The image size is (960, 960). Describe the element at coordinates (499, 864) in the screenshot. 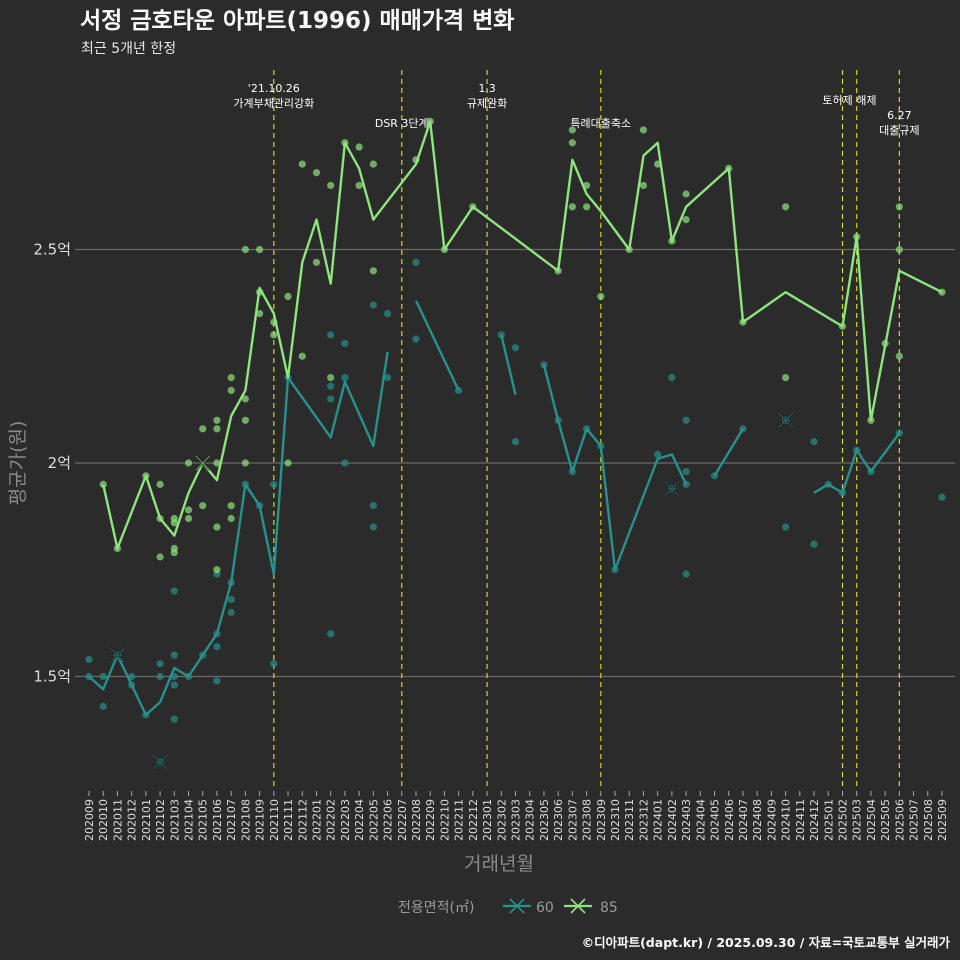

I see `x-axis-title: 거래년월` at that location.